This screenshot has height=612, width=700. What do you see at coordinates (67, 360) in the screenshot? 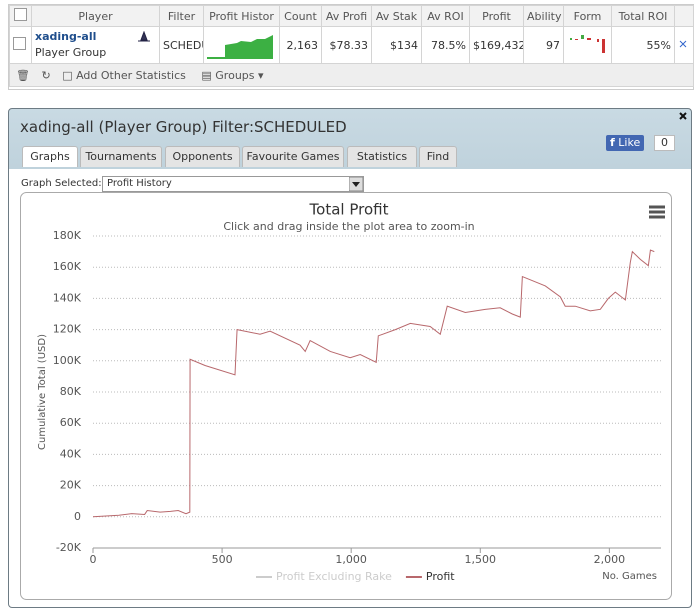
I see `y-tick-label: 100K` at bounding box center [67, 360].